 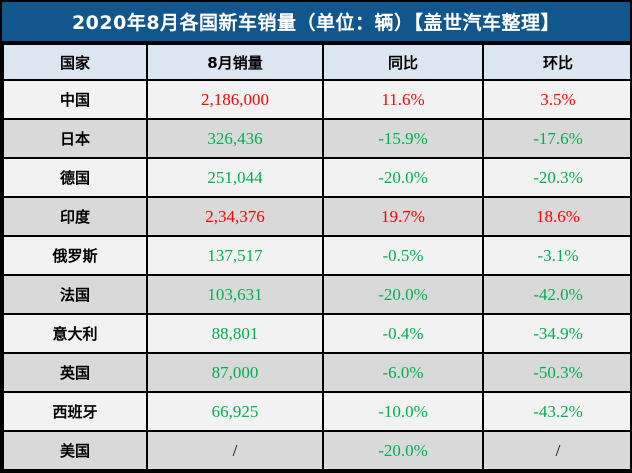 I want to click on sales-cell: 87,000, so click(x=235, y=372).